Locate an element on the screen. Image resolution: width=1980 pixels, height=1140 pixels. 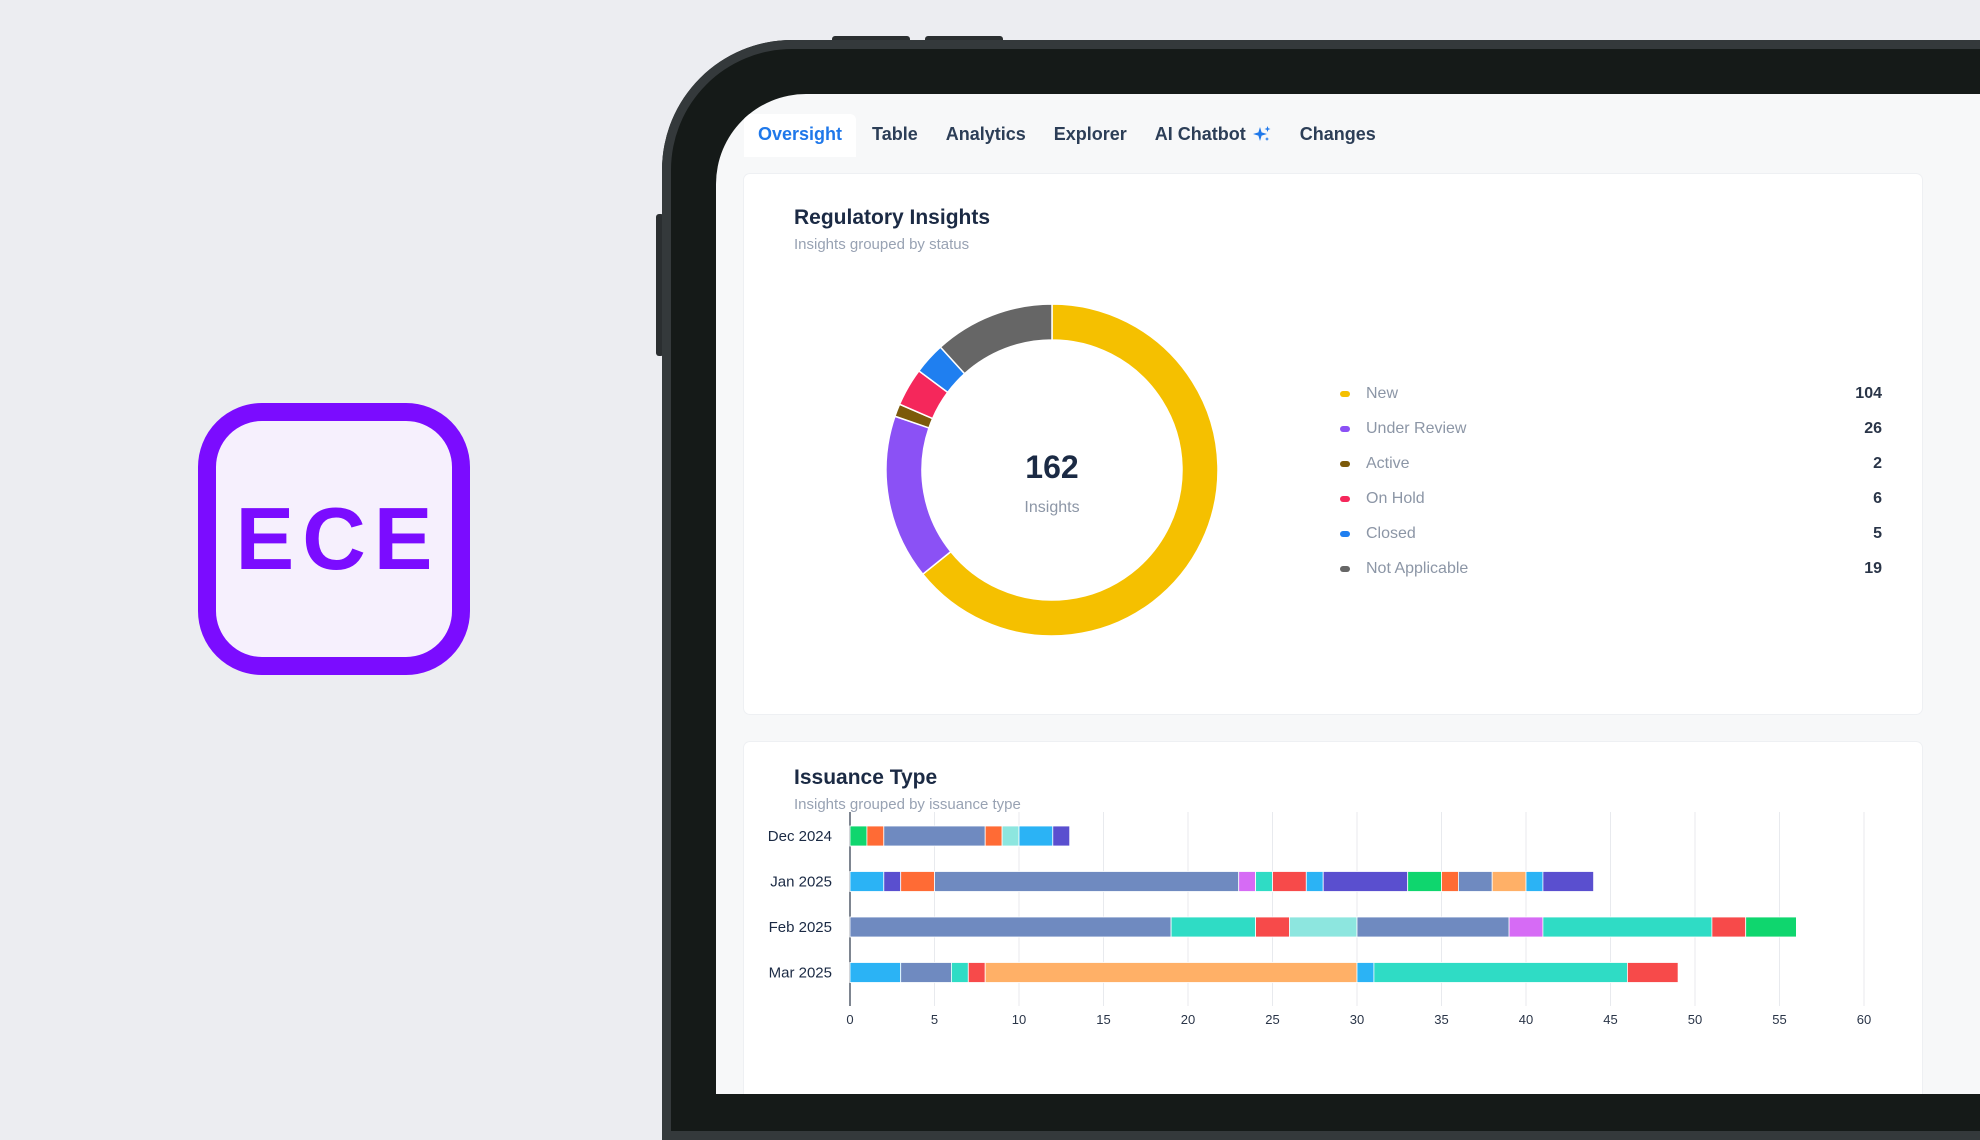
category-label: Mar 2025 is located at coordinates (800, 973).